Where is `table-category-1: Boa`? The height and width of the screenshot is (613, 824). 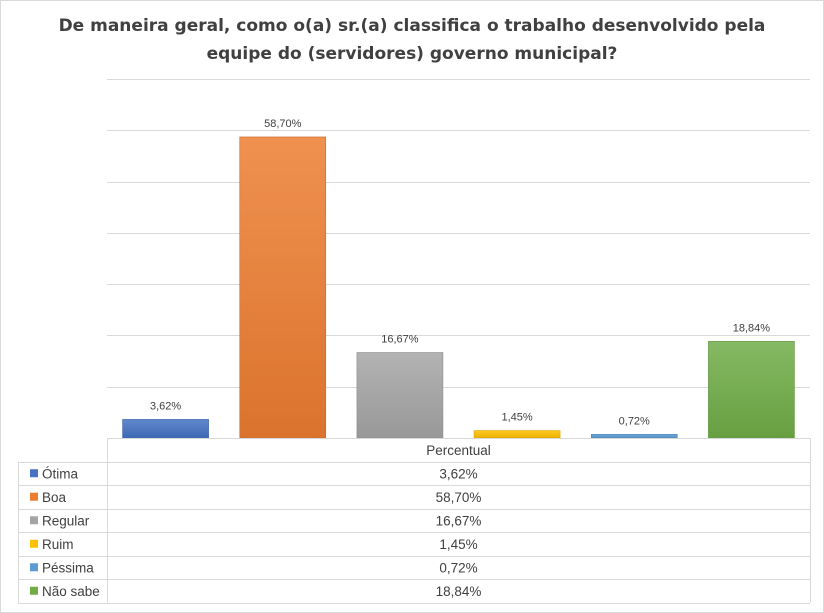
table-category-1: Boa is located at coordinates (54, 497).